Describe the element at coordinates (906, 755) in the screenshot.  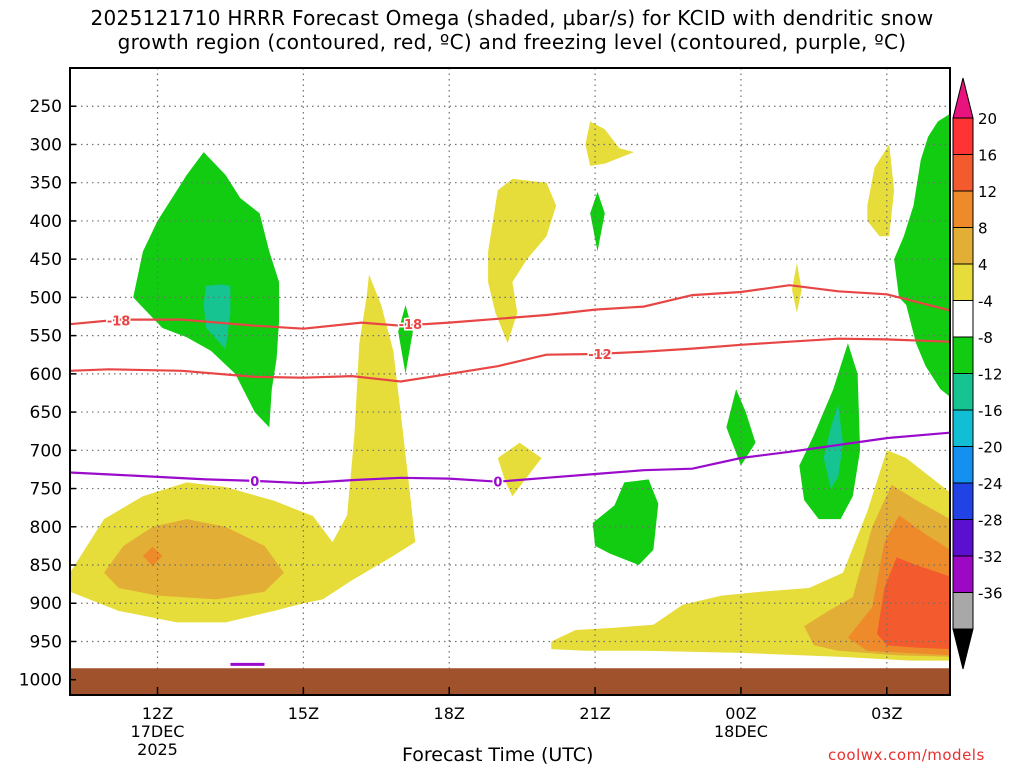
I see `credit-link: coolwx.com/models` at that location.